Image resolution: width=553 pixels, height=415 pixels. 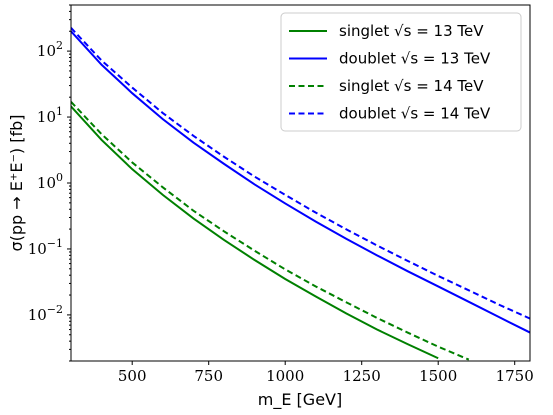 I want to click on legend-label-3: singlet √s = 14 TeV, so click(x=411, y=86).